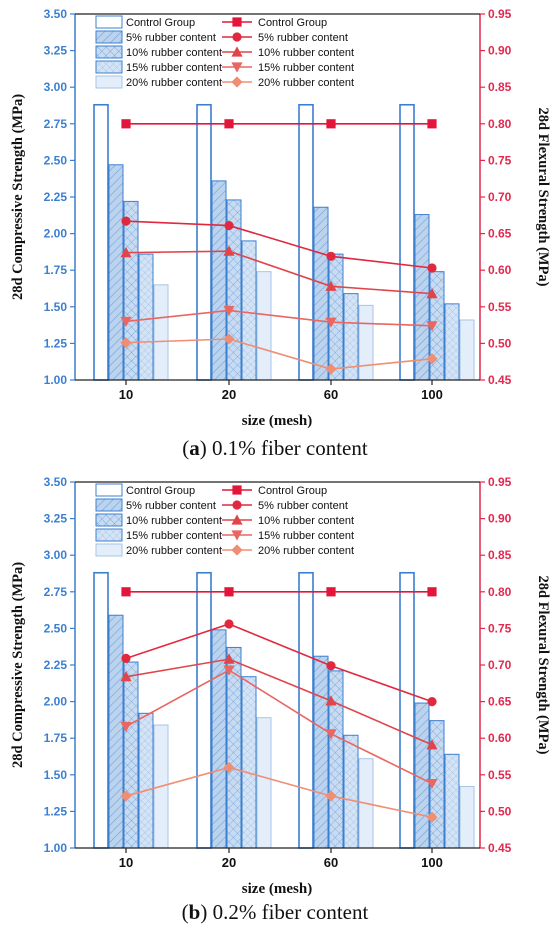  I want to click on right-tick-label: 0.75, so click(500, 628).